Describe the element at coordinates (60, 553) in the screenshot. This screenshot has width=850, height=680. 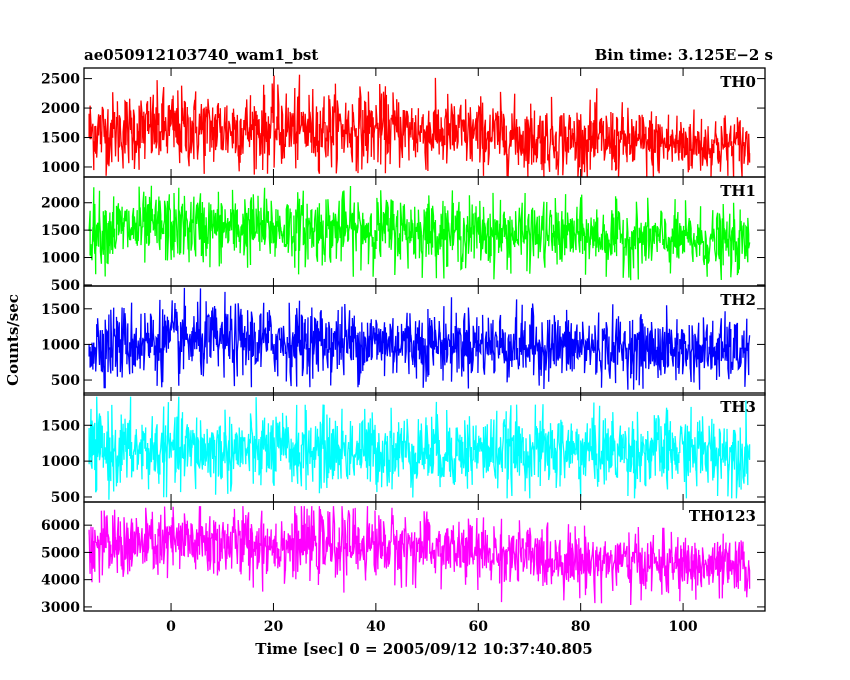
I see `y-tick-label: 5000` at that location.